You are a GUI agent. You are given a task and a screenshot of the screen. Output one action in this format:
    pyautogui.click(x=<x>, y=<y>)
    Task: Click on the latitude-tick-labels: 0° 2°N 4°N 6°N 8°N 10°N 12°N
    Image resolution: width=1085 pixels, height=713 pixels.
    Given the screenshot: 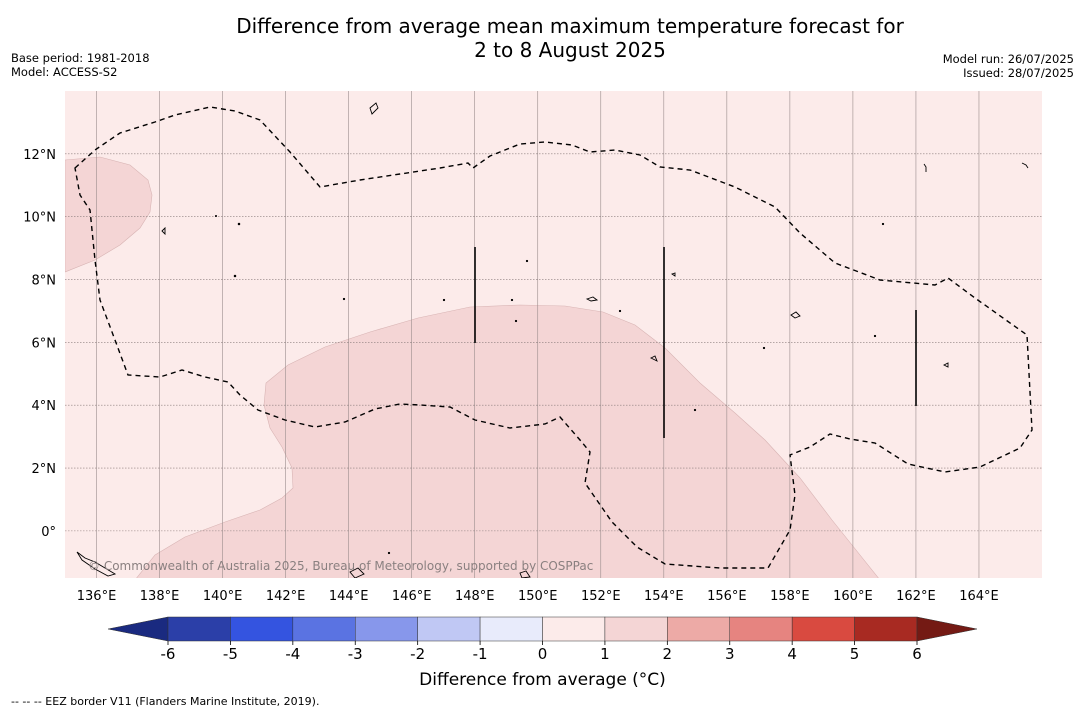 What is the action you would take?
    pyautogui.click(x=39, y=344)
    